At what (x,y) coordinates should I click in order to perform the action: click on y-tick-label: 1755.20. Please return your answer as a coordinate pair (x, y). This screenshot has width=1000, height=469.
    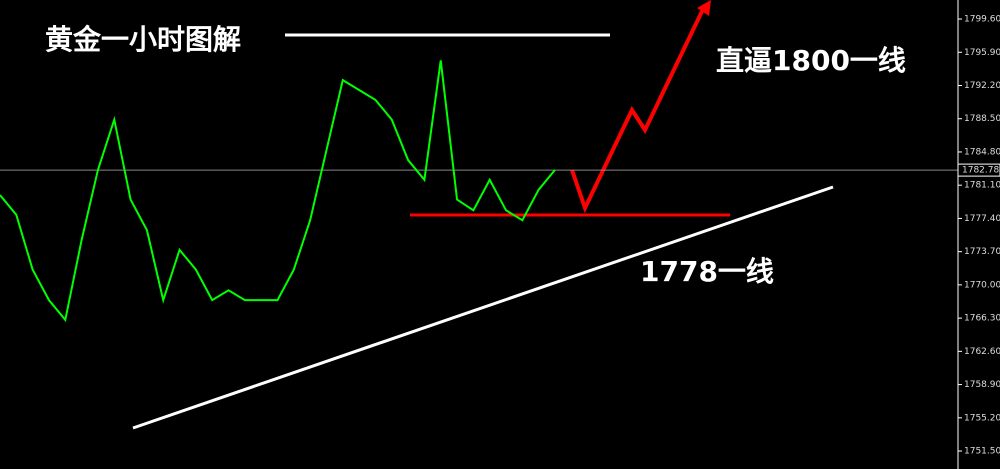
    Looking at the image, I should click on (982, 418).